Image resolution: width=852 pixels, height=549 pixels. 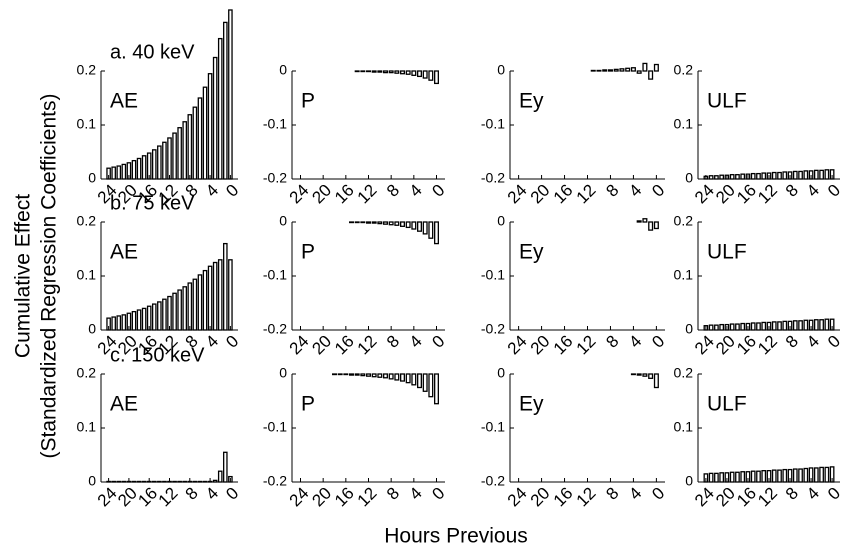 What do you see at coordinates (531, 252) in the screenshot?
I see `panel-label: Ey` at bounding box center [531, 252].